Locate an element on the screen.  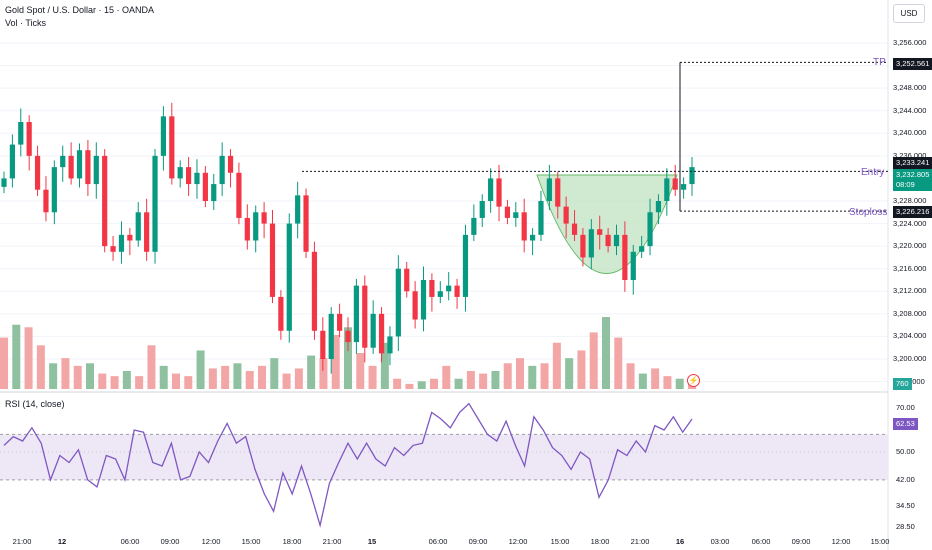
symbol-title: Gold Spot / U.S. Dollar · 15 · OANDA is located at coordinates (80, 10).